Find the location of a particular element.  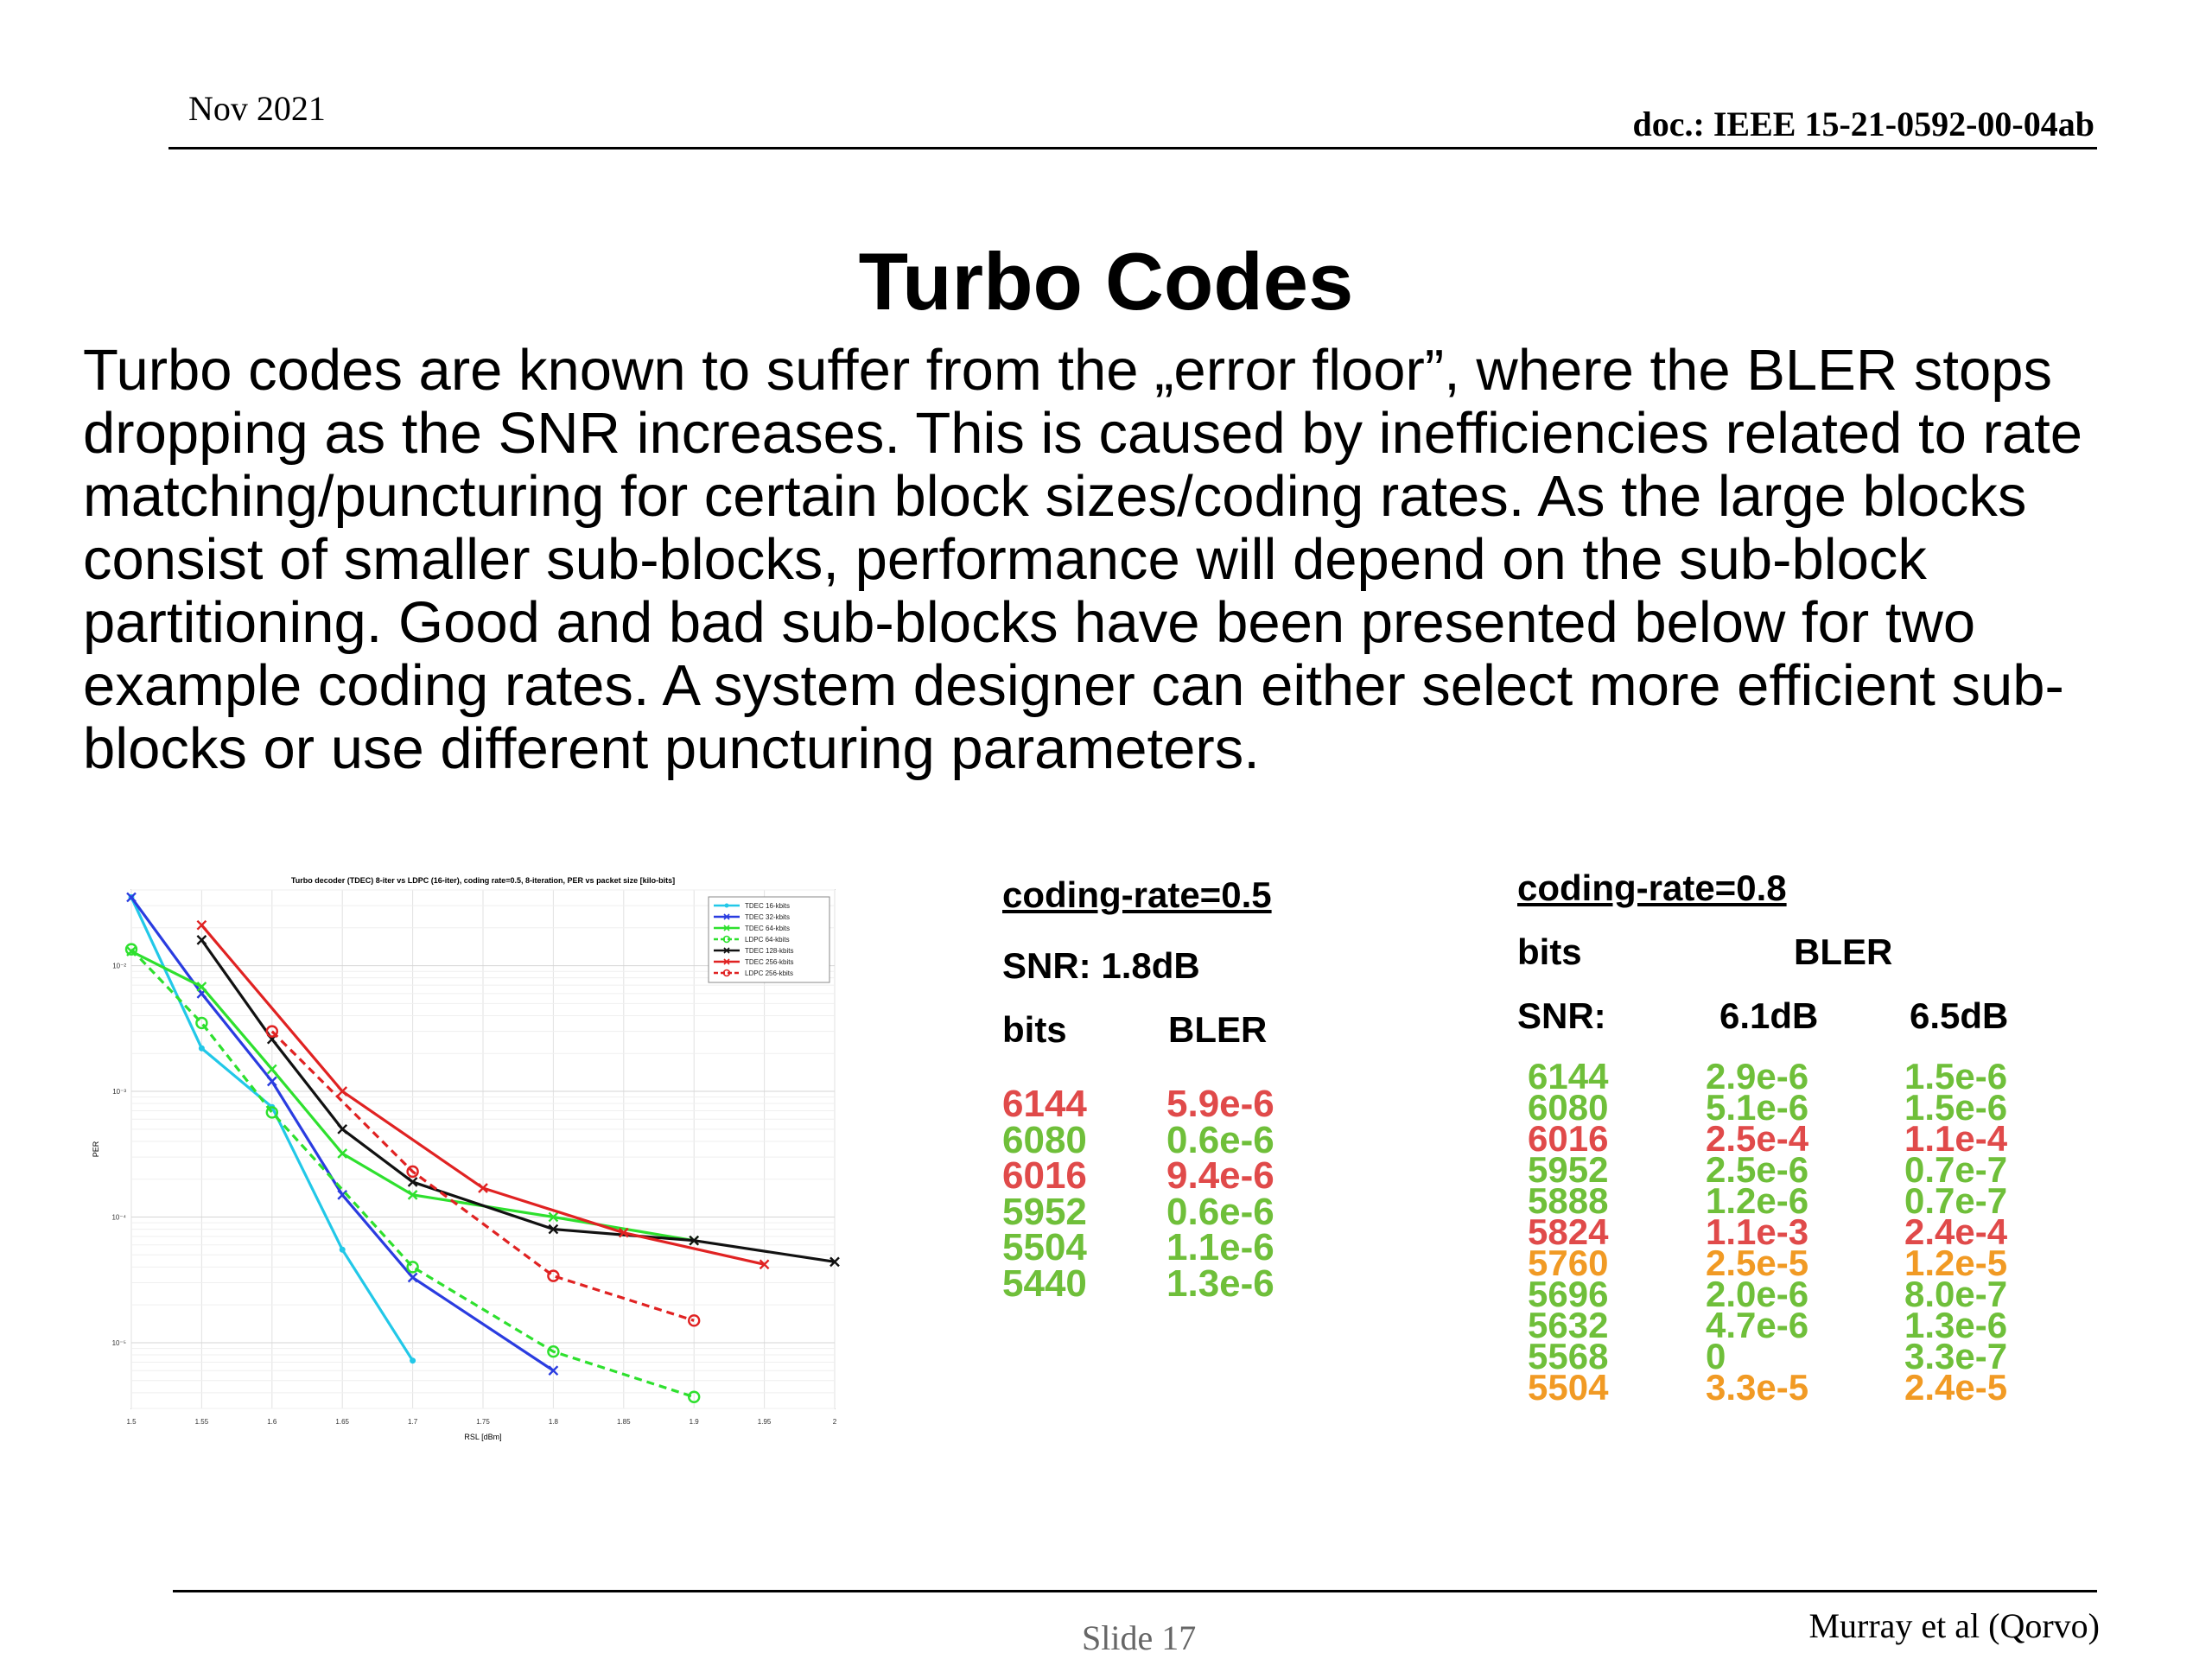

chart-y-axis-label: PER is located at coordinates (96, 1149).